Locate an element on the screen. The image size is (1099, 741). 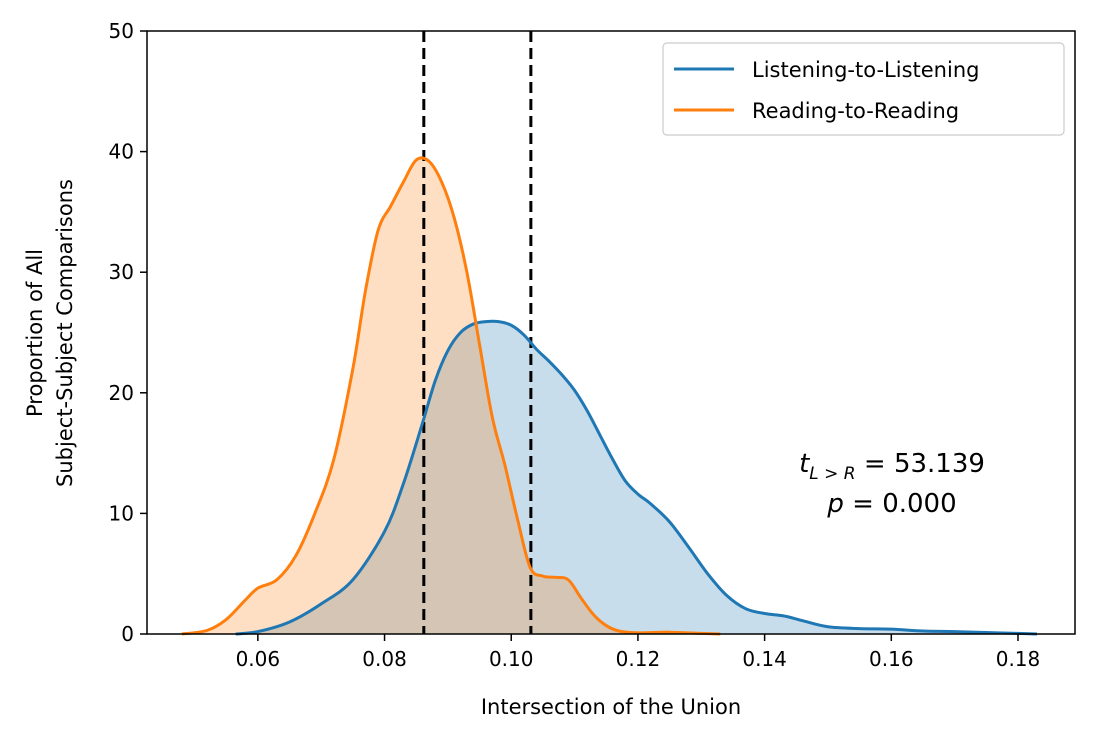
x-tick-label: 0.12 is located at coordinates (638, 659).